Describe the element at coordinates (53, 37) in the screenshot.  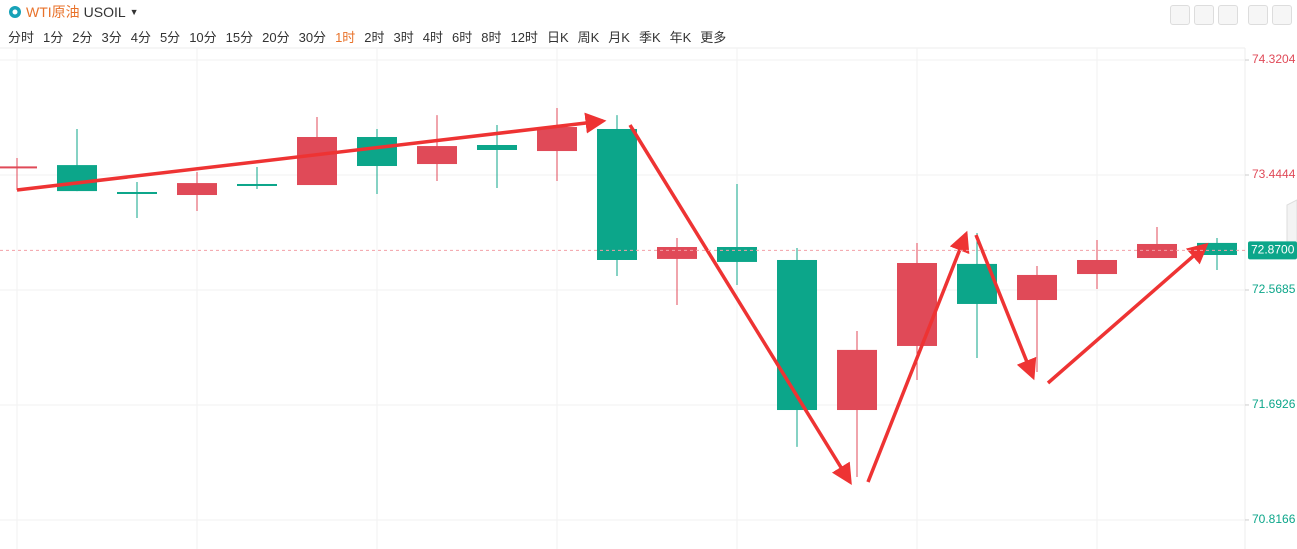
I see `interval-option: 1分` at that location.